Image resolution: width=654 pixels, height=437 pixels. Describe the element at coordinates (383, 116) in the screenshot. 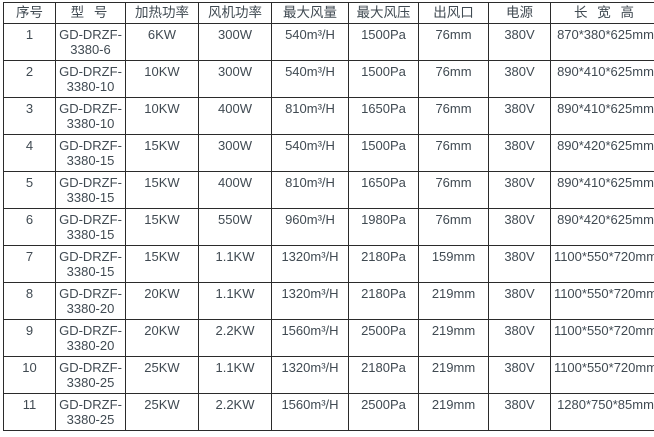

I see `cell-press: 1650Pa` at that location.